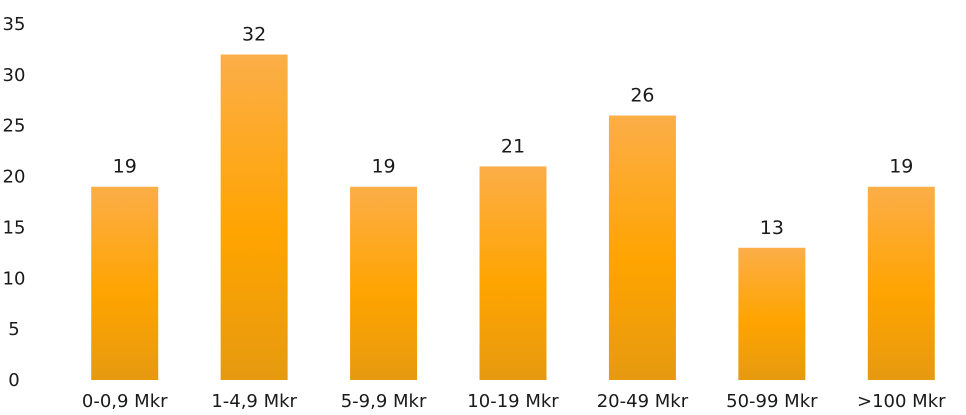  I want to click on y-axis: 0 5 10 15 20 25 30 35, so click(14, 202).